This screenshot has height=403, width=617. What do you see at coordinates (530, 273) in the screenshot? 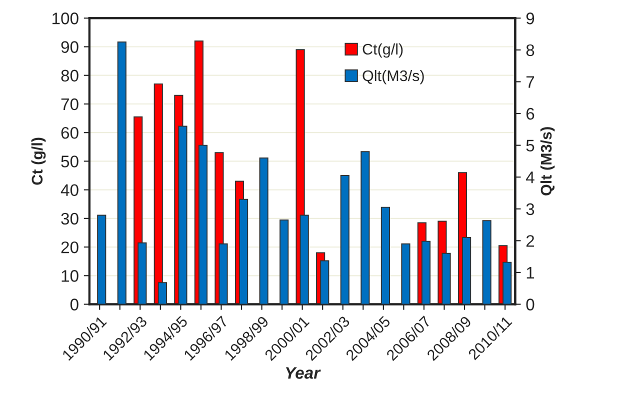
I see `y2-tick-label: 1` at bounding box center [530, 273].